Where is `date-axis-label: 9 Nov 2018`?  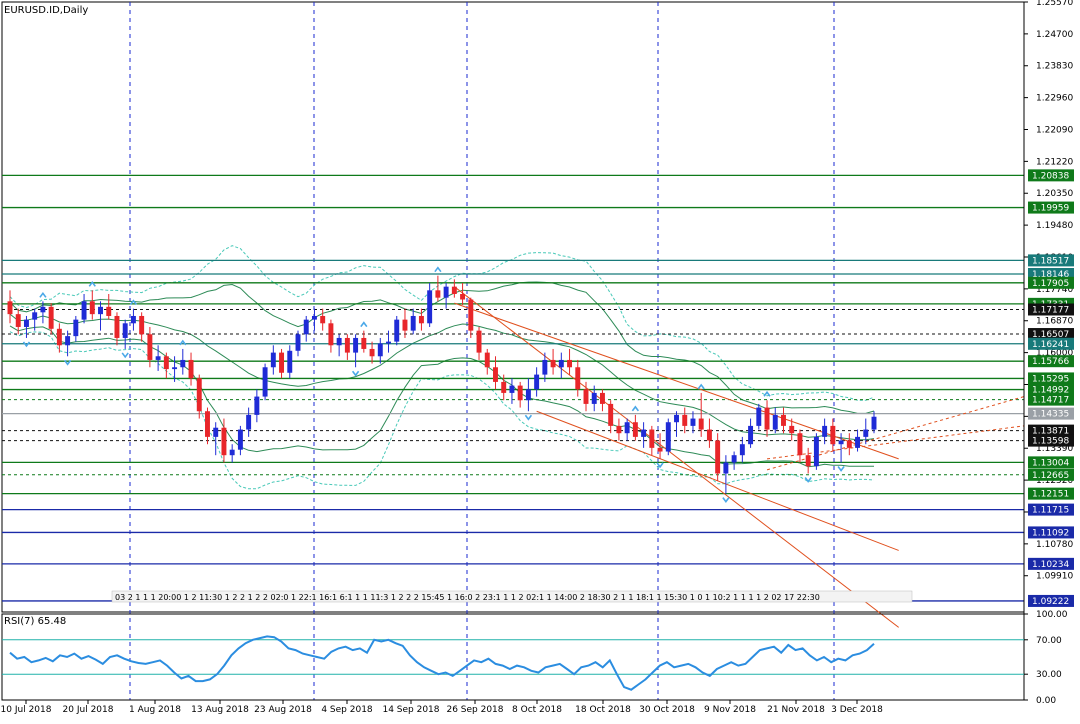
date-axis-label: 9 Nov 2018 is located at coordinates (730, 710).